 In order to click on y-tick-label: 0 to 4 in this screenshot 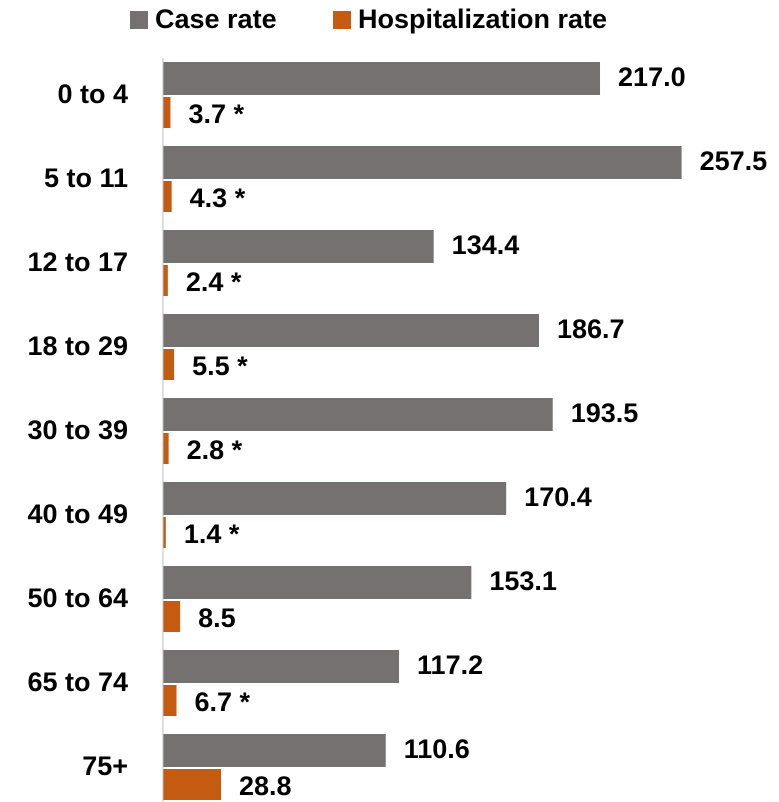, I will do `click(92, 94)`.